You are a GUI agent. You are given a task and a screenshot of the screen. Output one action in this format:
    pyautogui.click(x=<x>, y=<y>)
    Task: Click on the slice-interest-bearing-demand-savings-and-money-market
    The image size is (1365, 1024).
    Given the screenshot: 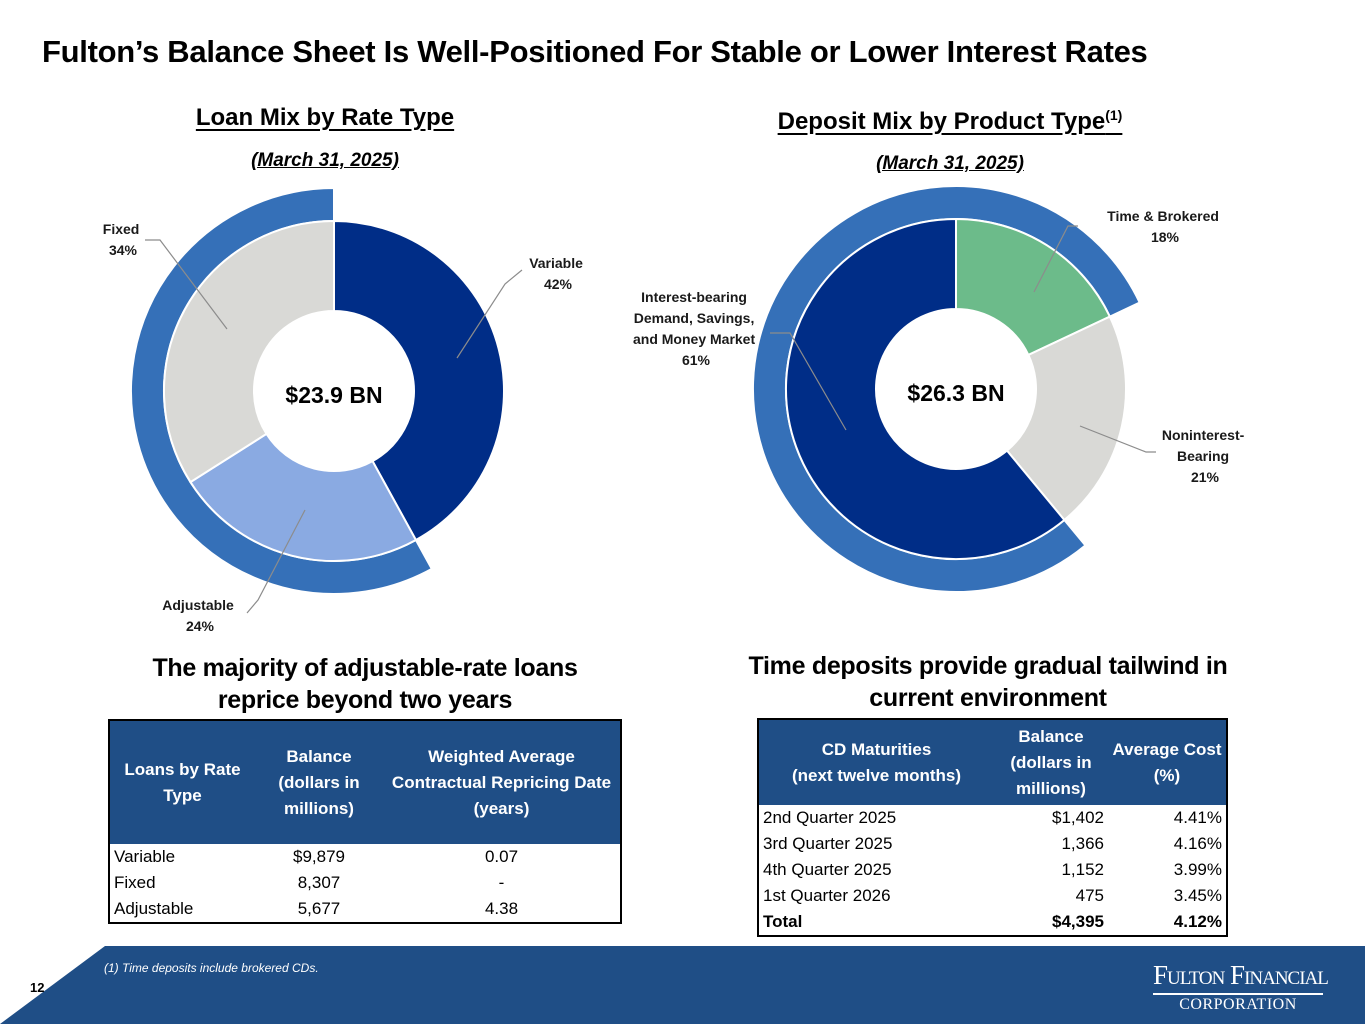 What is the action you would take?
    pyautogui.click(x=925, y=388)
    